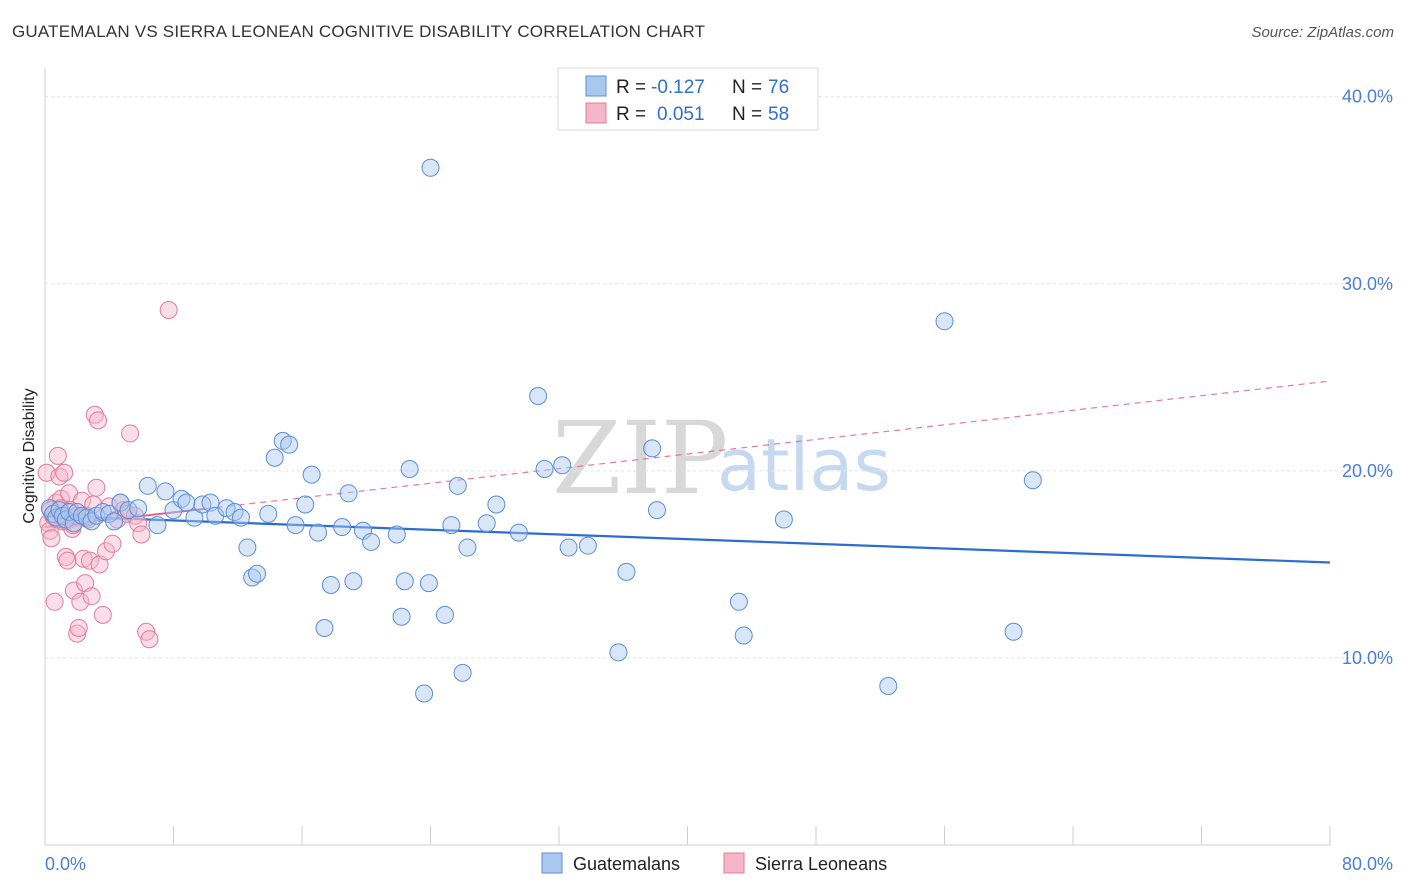 Image resolution: width=1406 pixels, height=892 pixels. Describe the element at coordinates (626, 864) in the screenshot. I see `bottom-legend-guatemalans: Guatemalans` at that location.